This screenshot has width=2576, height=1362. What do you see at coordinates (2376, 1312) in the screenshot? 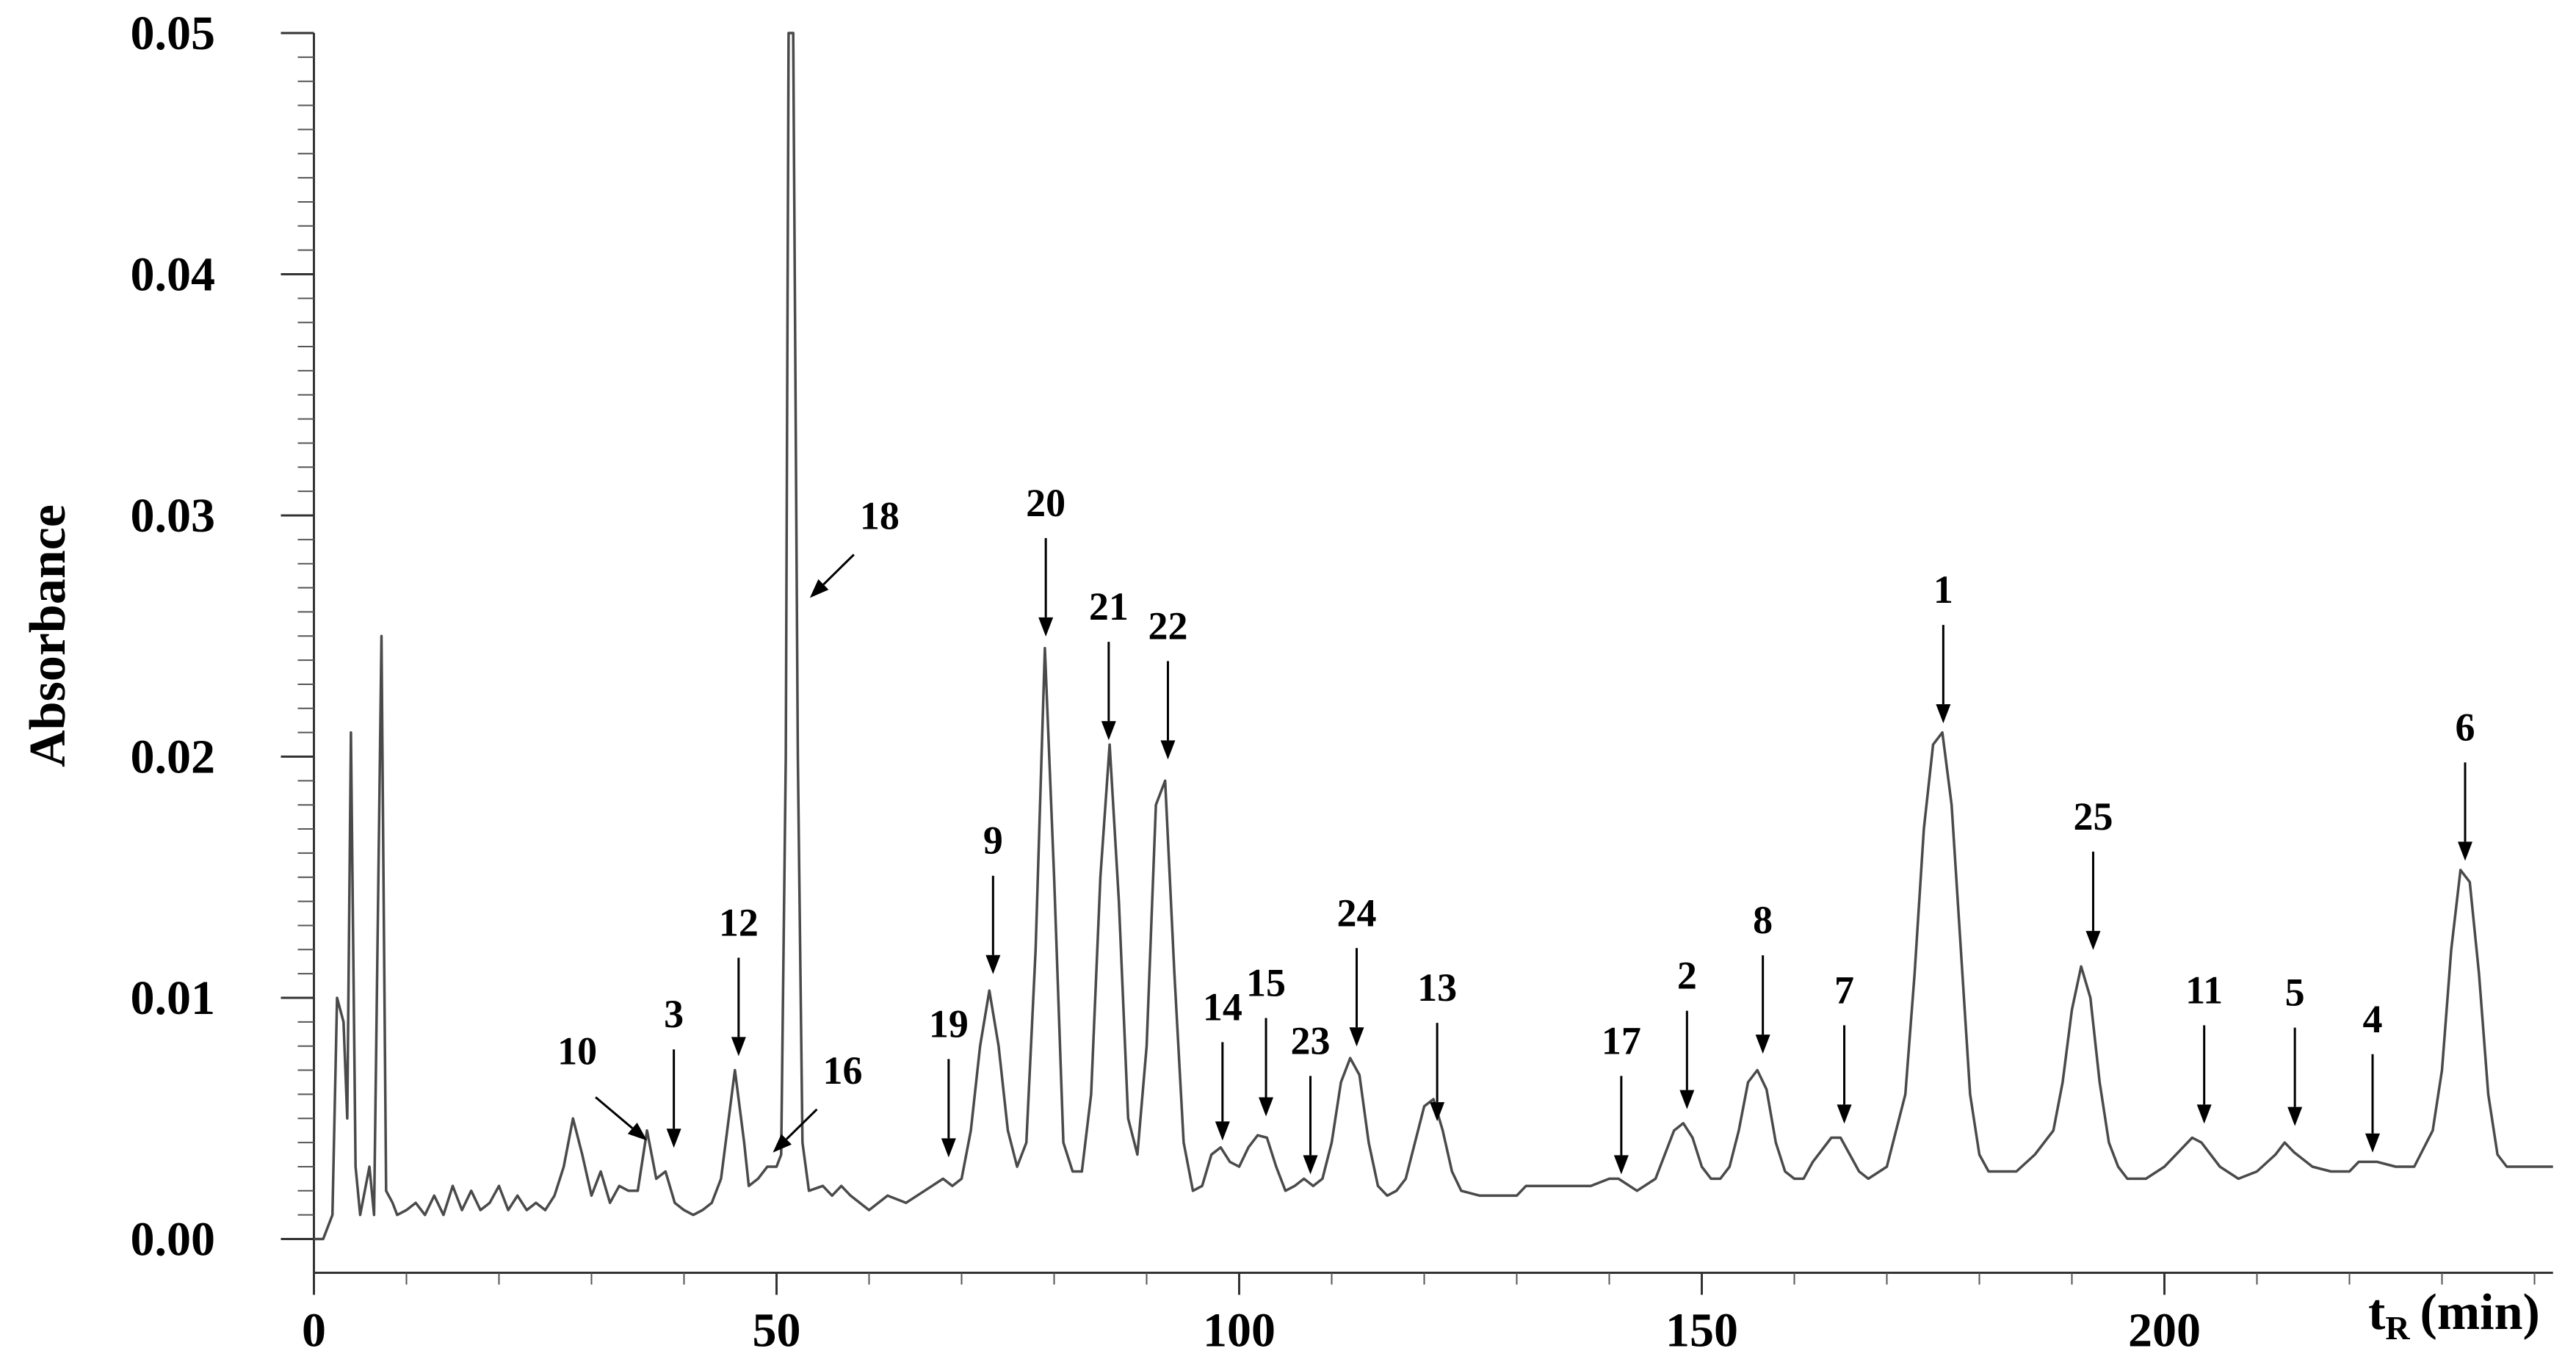
I see `x-axis-symbol: t` at bounding box center [2376, 1312].